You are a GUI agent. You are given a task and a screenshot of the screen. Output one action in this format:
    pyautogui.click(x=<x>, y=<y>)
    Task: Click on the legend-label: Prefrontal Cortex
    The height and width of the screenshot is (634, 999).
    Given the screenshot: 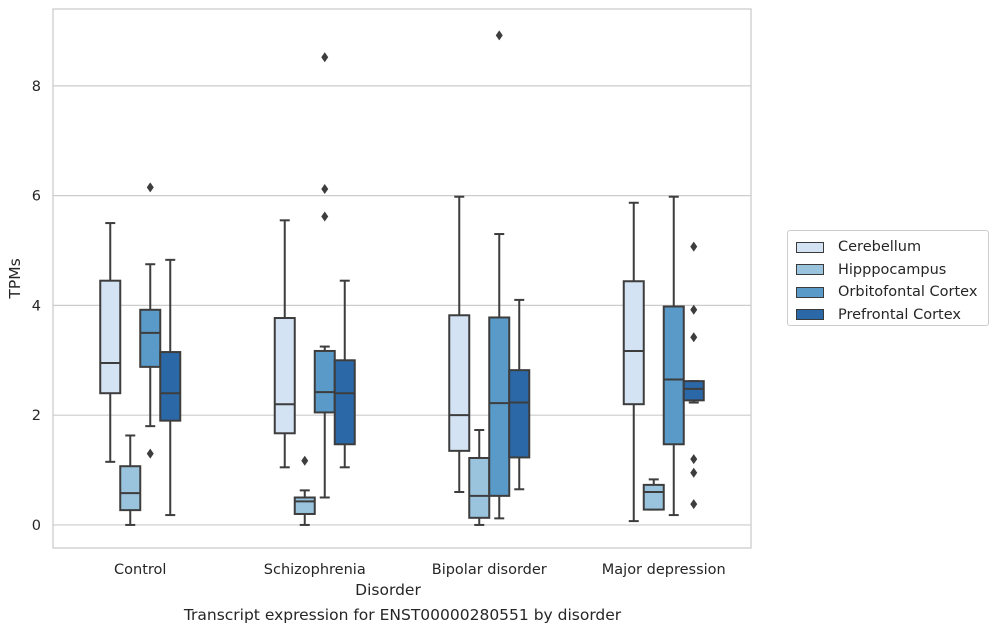 What is the action you would take?
    pyautogui.click(x=899, y=314)
    